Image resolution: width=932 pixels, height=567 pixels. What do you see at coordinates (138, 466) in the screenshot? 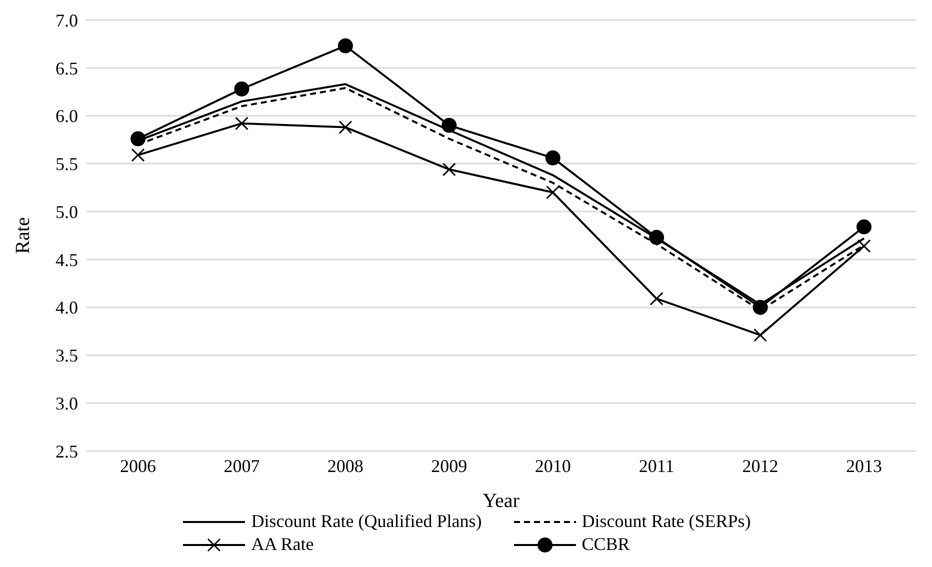
I see `x-tick-label: 2006` at bounding box center [138, 466].